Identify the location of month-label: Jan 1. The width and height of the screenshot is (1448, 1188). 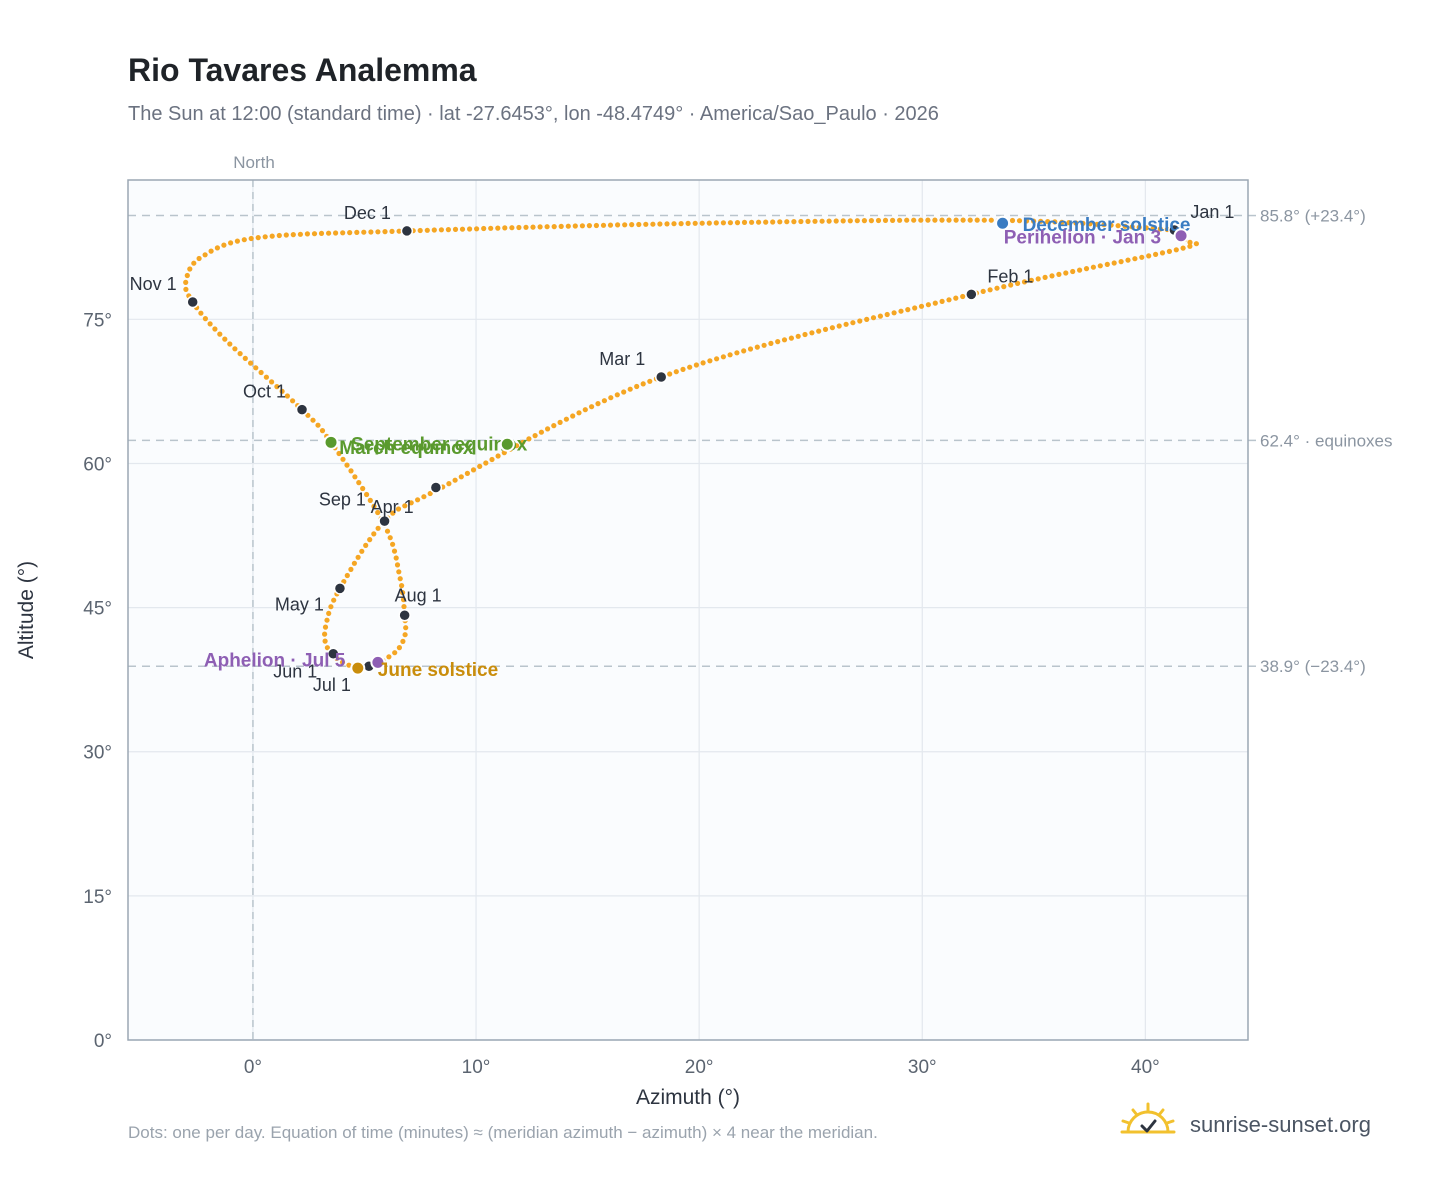
(1212, 212).